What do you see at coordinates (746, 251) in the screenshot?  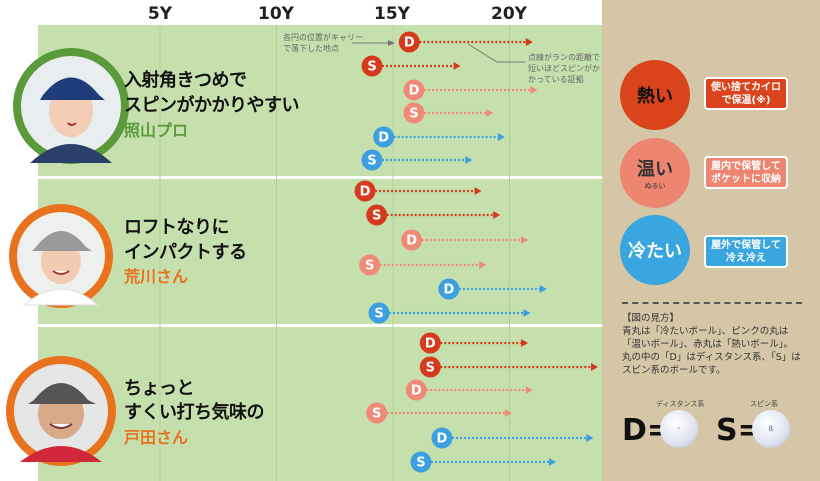 I see `cold-advice: 屋外で保管して冷え冷え` at bounding box center [746, 251].